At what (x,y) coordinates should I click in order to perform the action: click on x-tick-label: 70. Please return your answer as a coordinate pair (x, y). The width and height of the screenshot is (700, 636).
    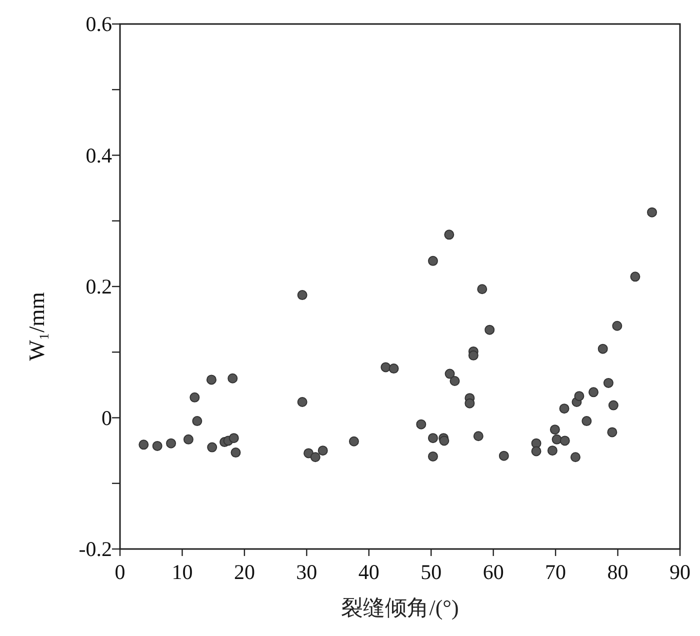
    Looking at the image, I should click on (555, 572).